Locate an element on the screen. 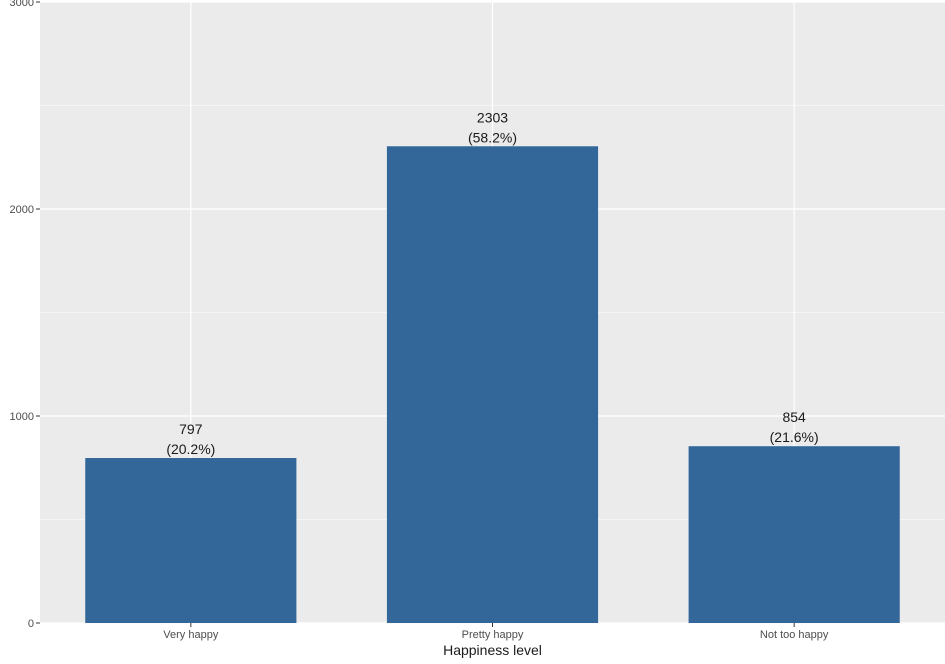 This screenshot has width=945, height=664. y-tick-label: 1000 is located at coordinates (22, 417).